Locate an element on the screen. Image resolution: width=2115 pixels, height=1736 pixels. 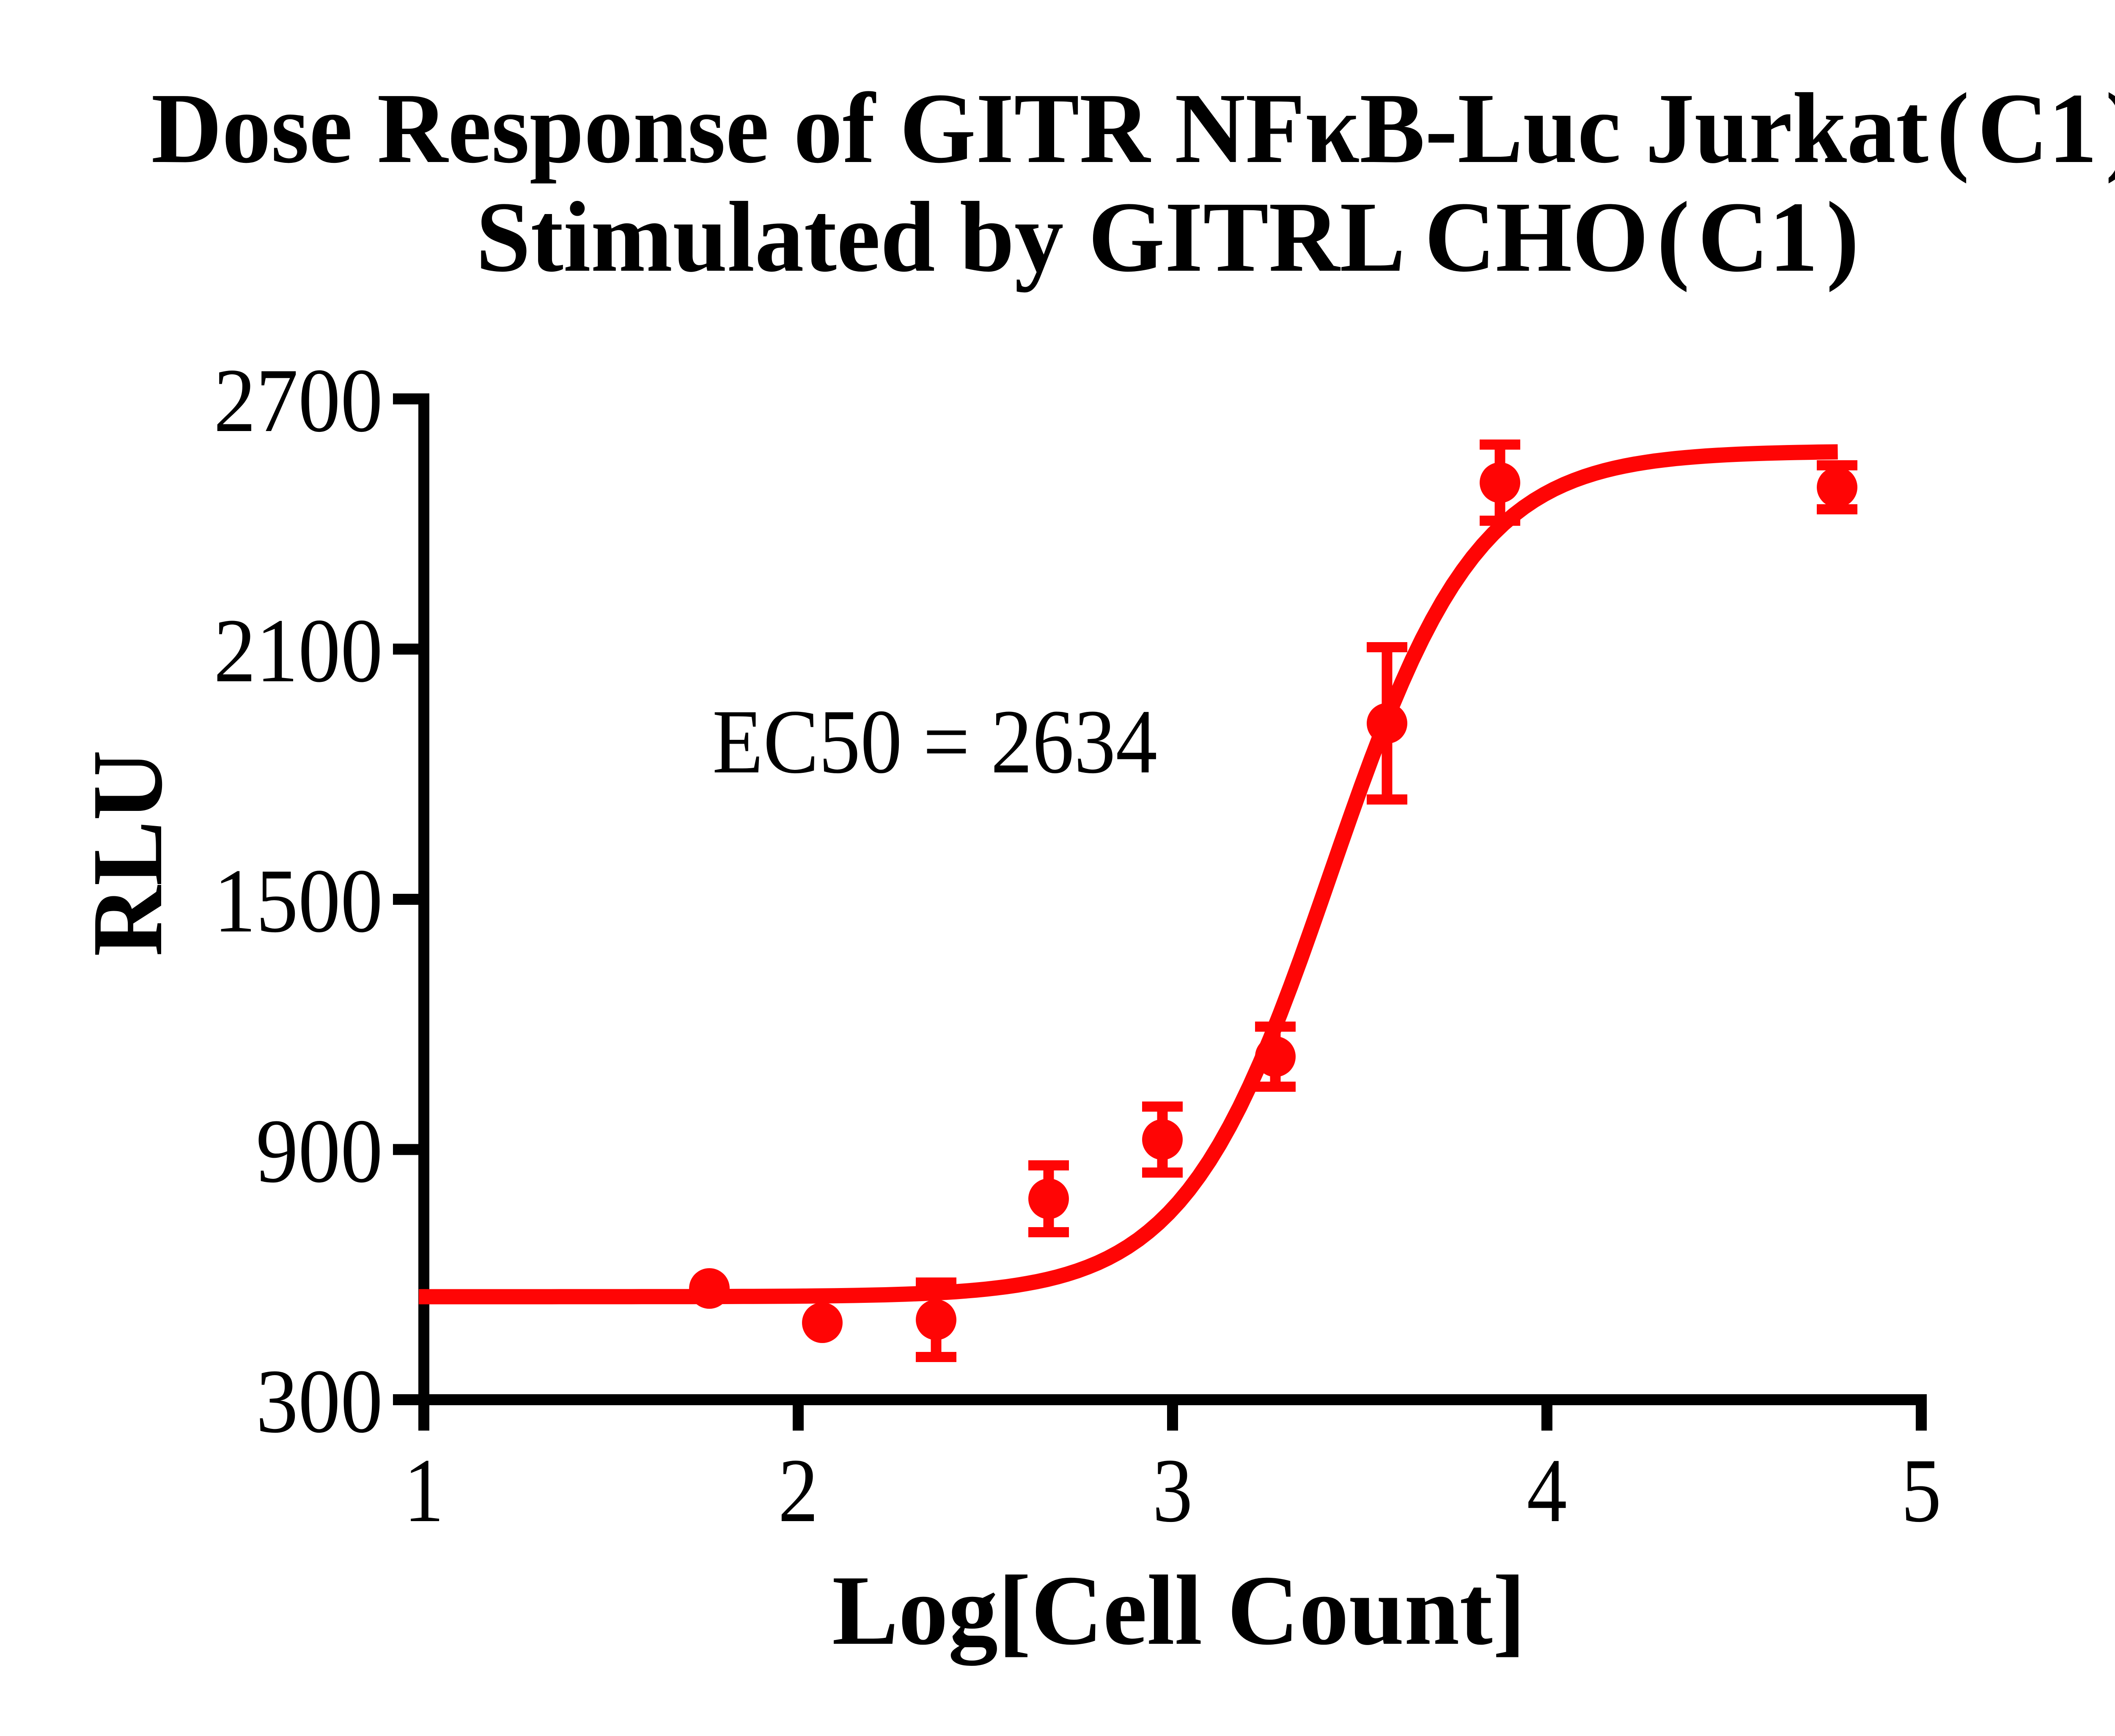
svg-text: 900 is located at coordinates (319, 1151).